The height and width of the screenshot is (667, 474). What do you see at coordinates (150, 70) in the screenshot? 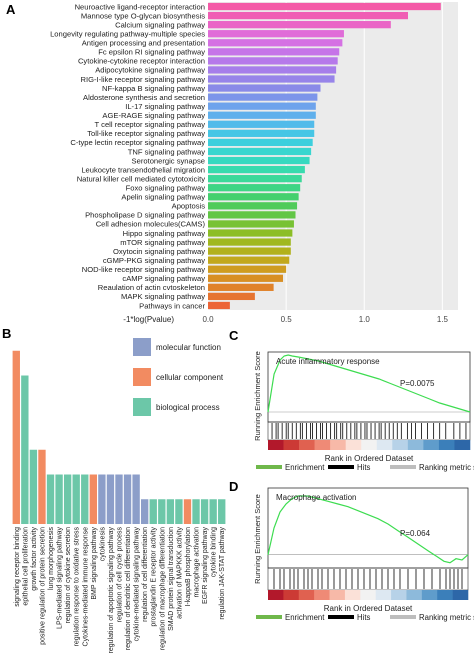
I see `category-label-a: Adipocytokine signaling pathway` at bounding box center [150, 70].